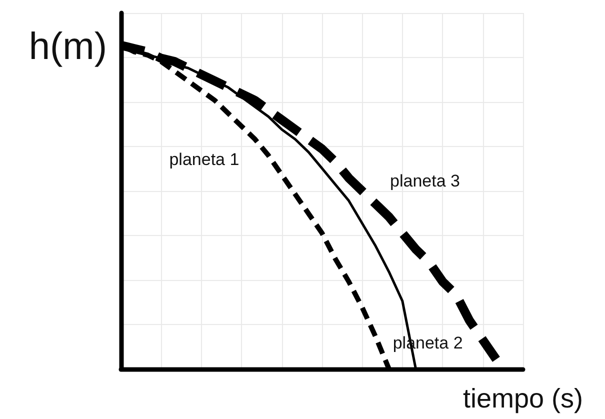 This screenshot has height=419, width=605. I want to click on x-axis-title: tiempo (s), so click(523, 399).